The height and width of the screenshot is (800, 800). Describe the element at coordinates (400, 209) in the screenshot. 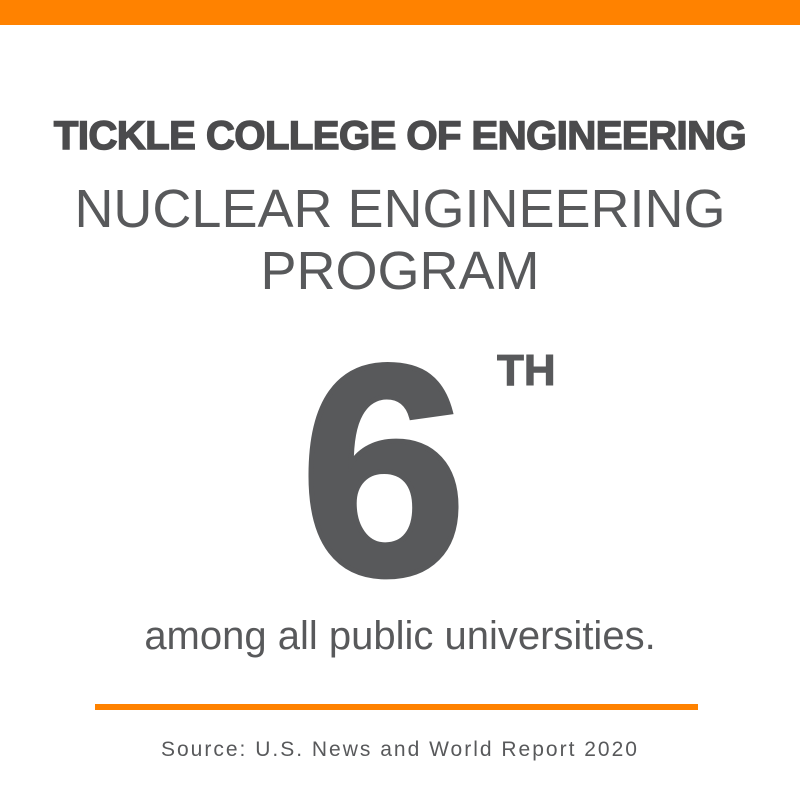

I see `program-line-1: NUCLEAR ENGINEERING` at that location.